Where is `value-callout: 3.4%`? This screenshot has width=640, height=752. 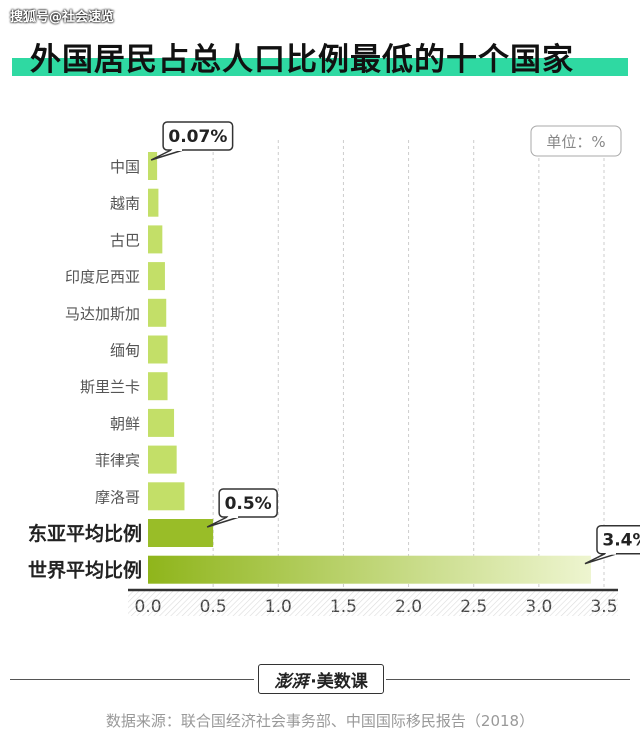
value-callout: 3.4% is located at coordinates (612, 544).